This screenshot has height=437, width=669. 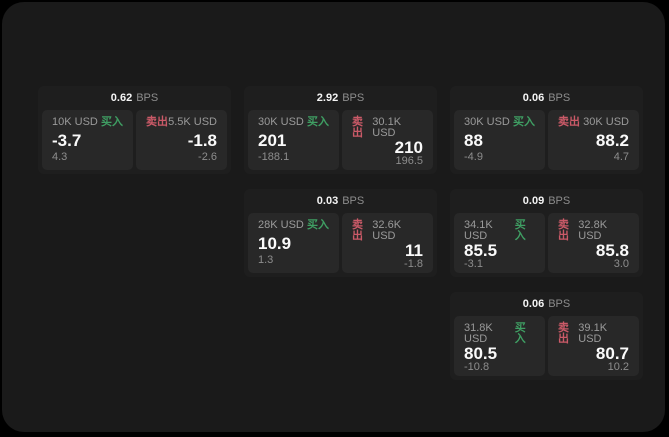 I want to click on bps-value: 0.03, so click(x=327, y=200).